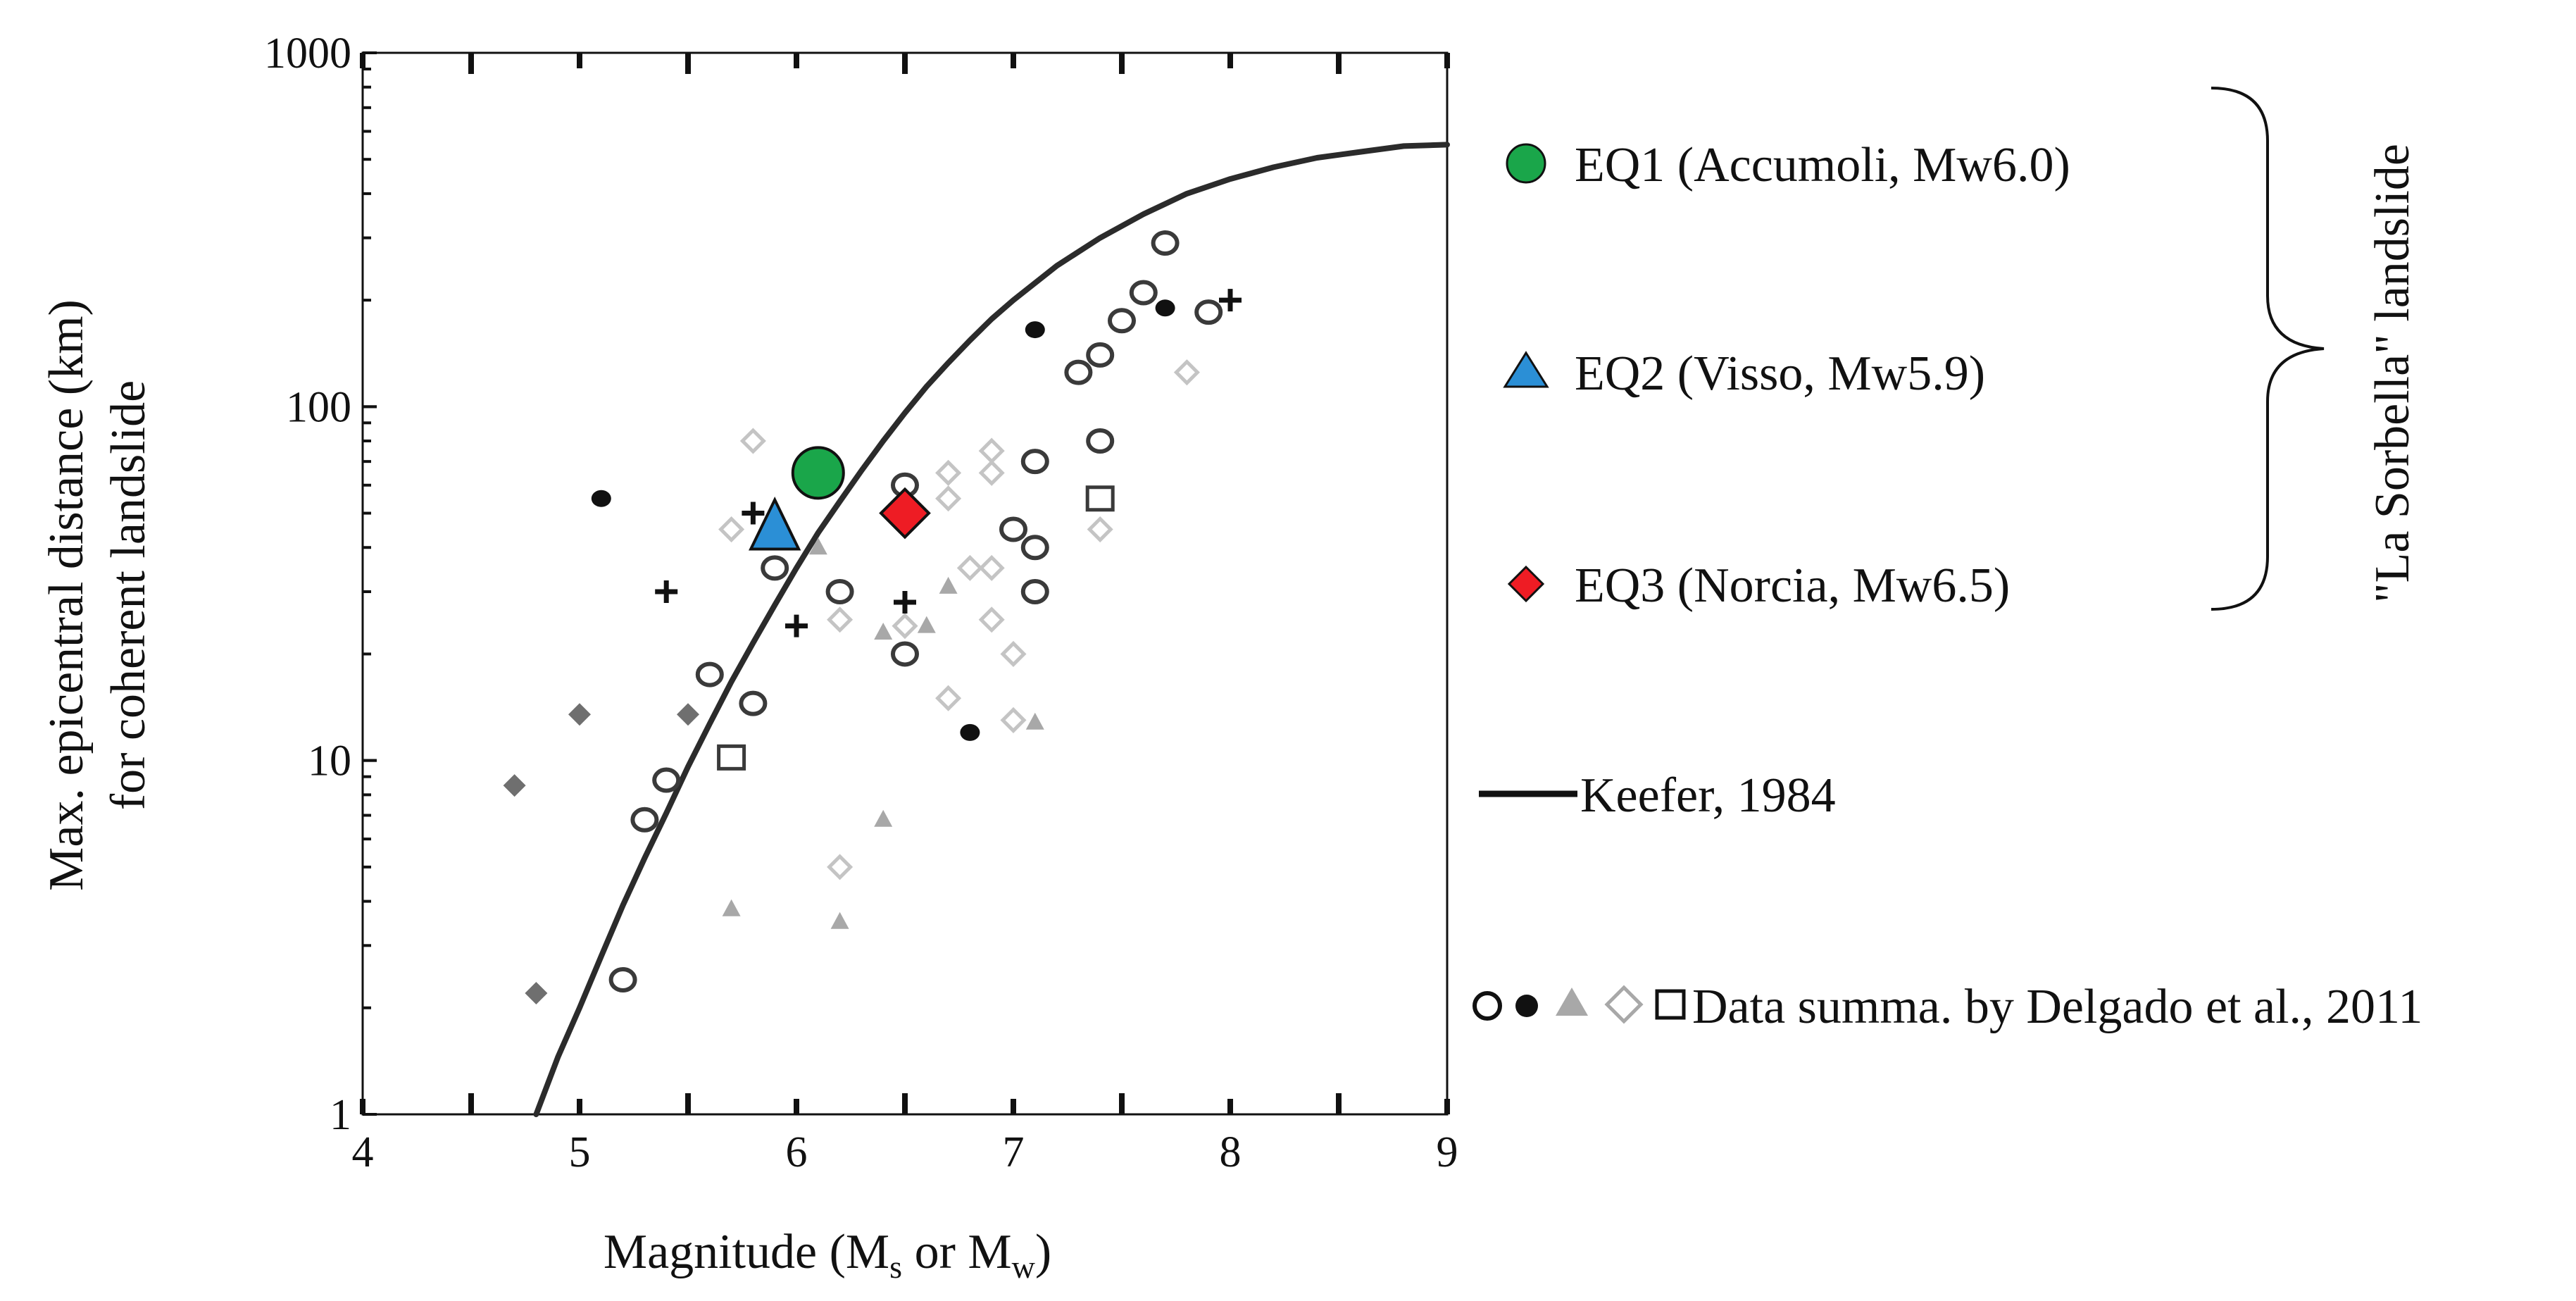  What do you see at coordinates (1526, 369) in the screenshot?
I see `legend-eq2-marker` at bounding box center [1526, 369].